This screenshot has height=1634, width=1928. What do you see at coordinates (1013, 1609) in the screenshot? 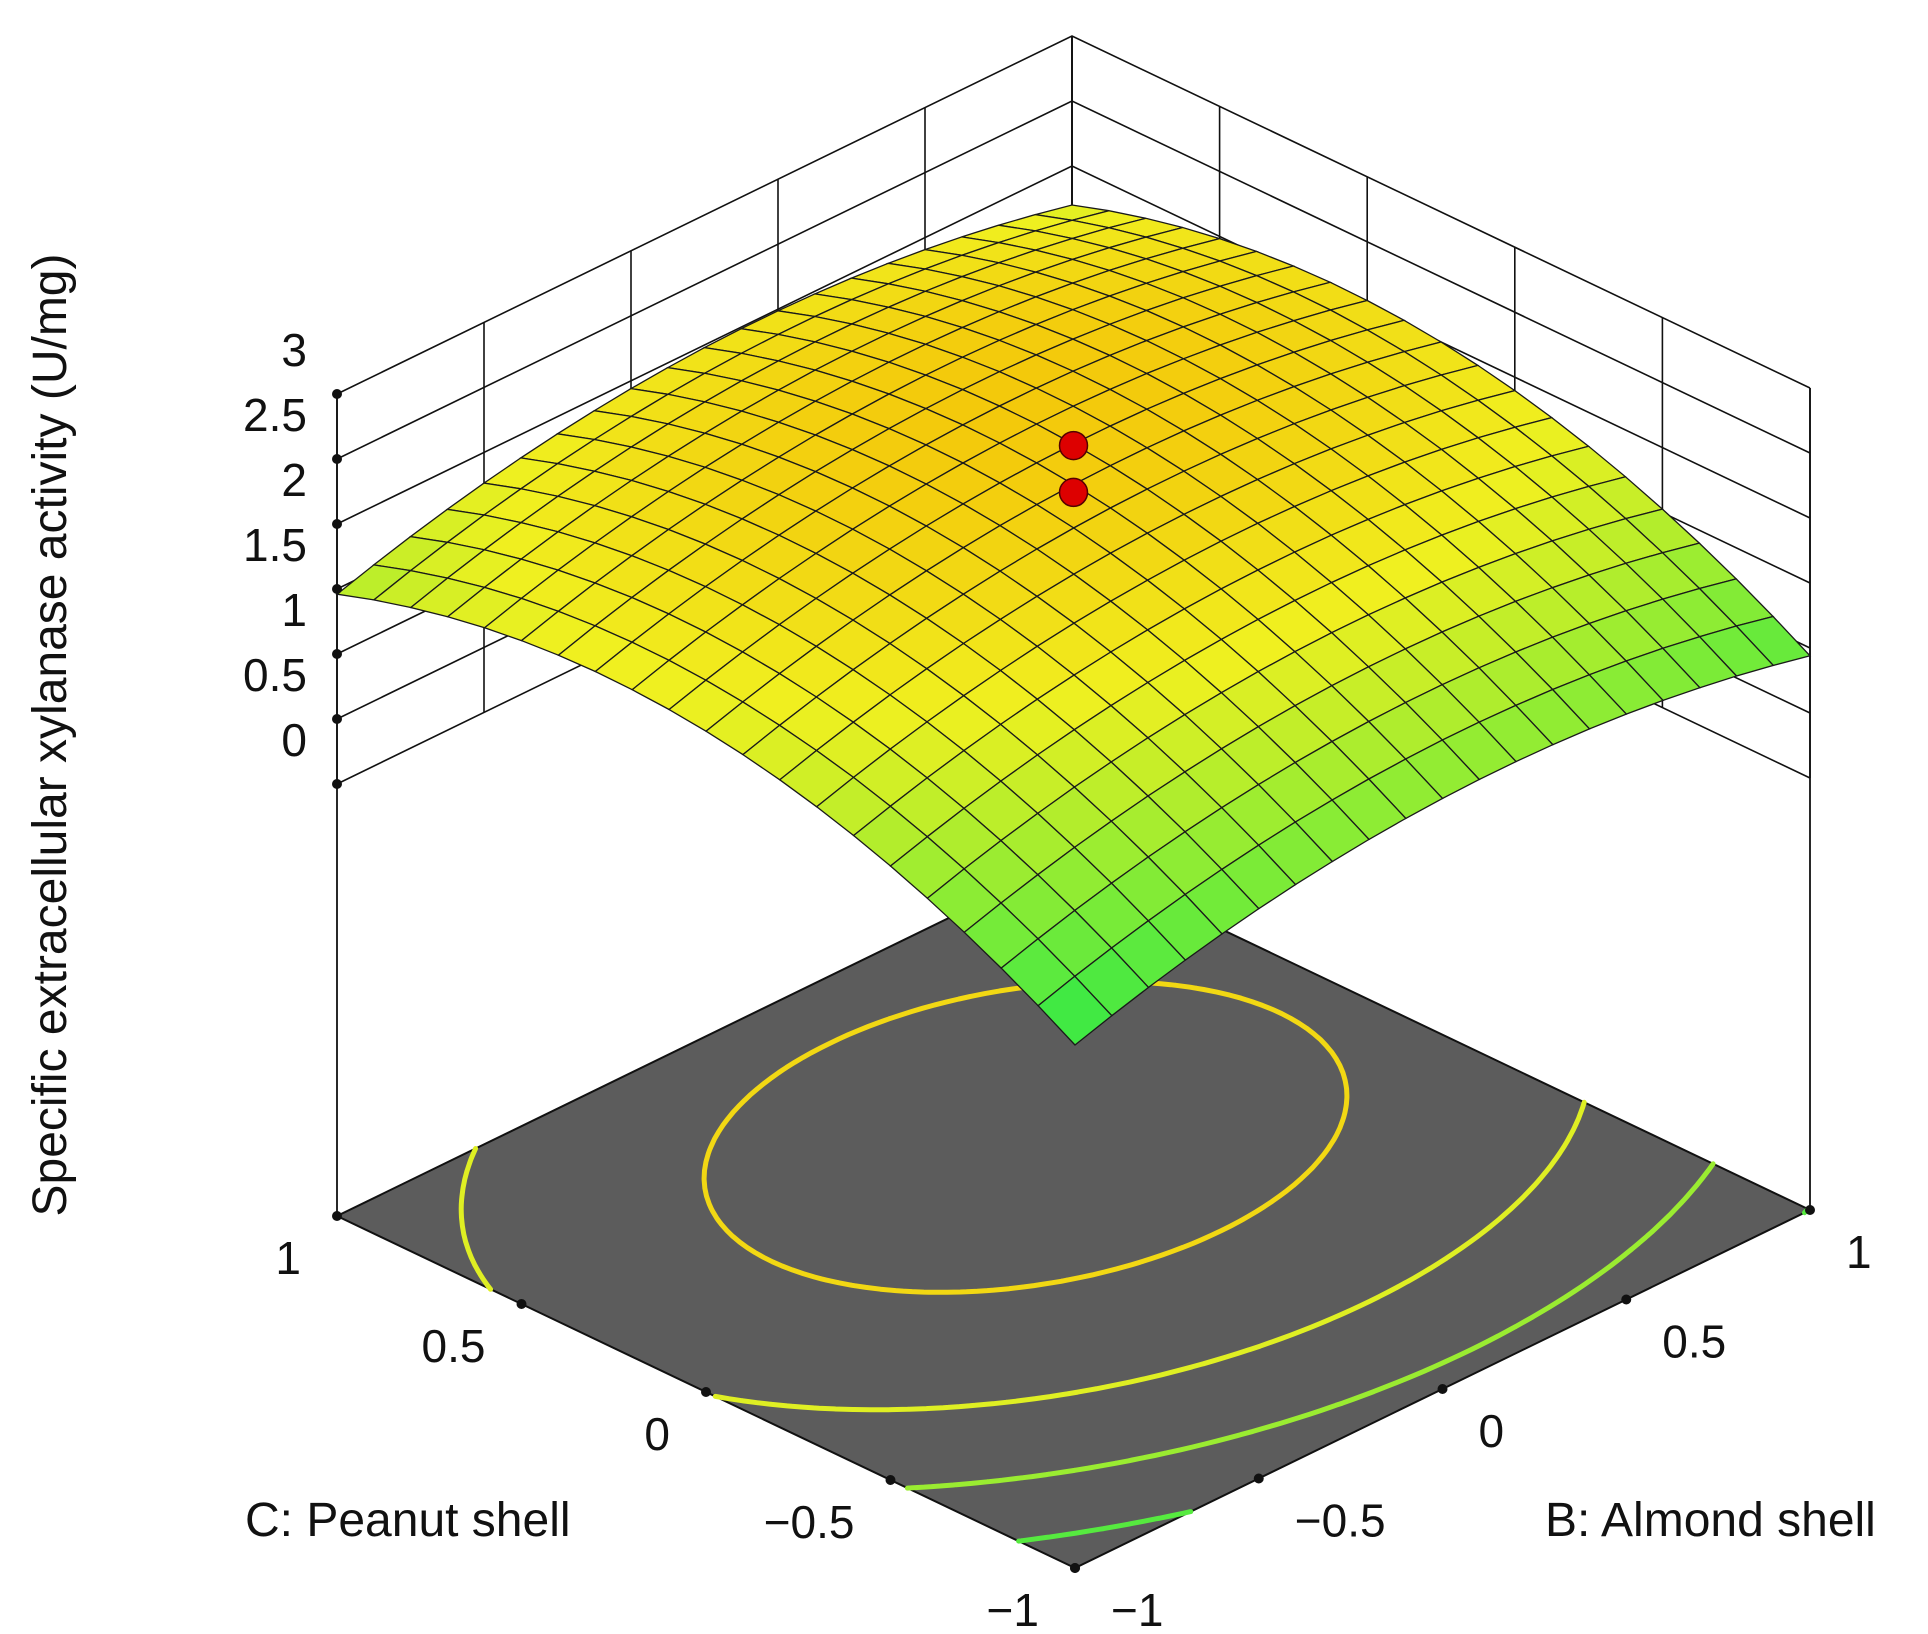
I see `x-tick-label: −1` at bounding box center [1013, 1609].